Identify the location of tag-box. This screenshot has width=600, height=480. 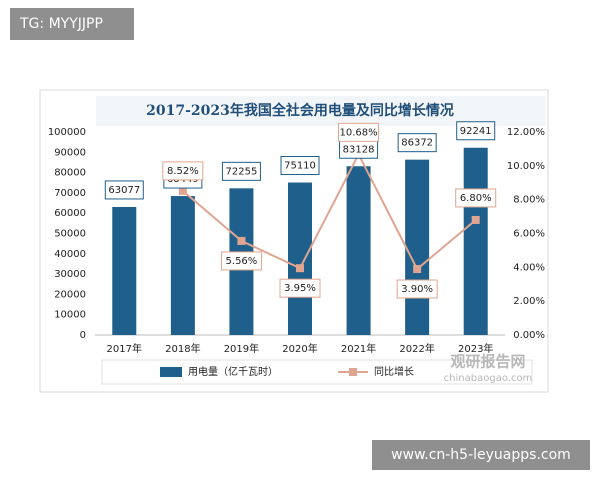
(72, 24).